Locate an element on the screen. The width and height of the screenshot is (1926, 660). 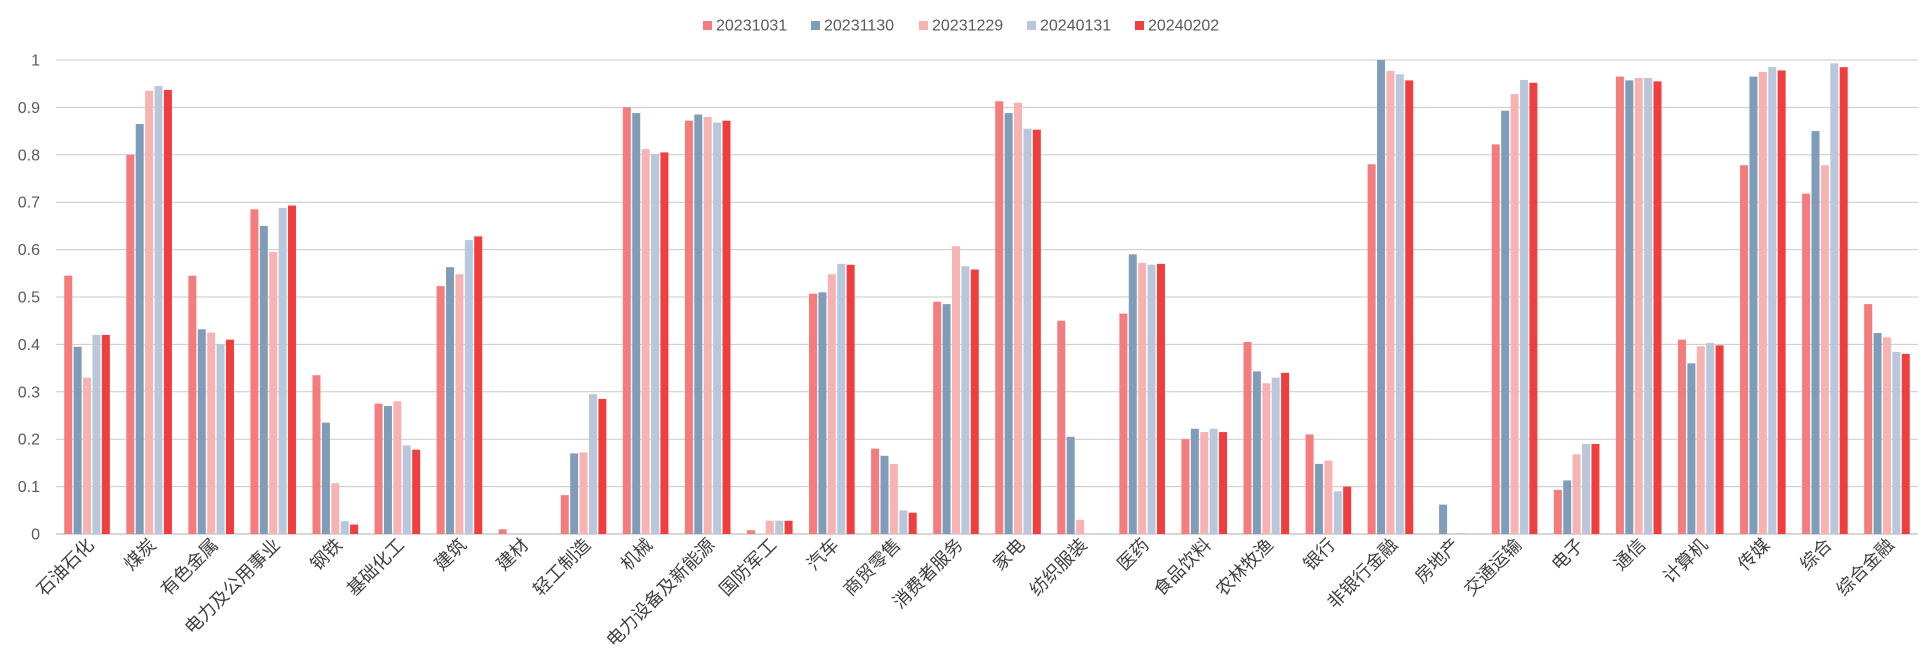
x-tick-label: 家电 is located at coordinates (1009, 555).